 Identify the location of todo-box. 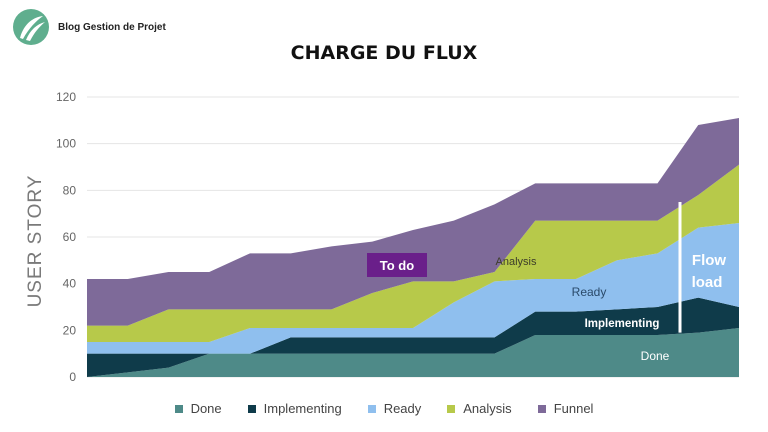
(397, 265).